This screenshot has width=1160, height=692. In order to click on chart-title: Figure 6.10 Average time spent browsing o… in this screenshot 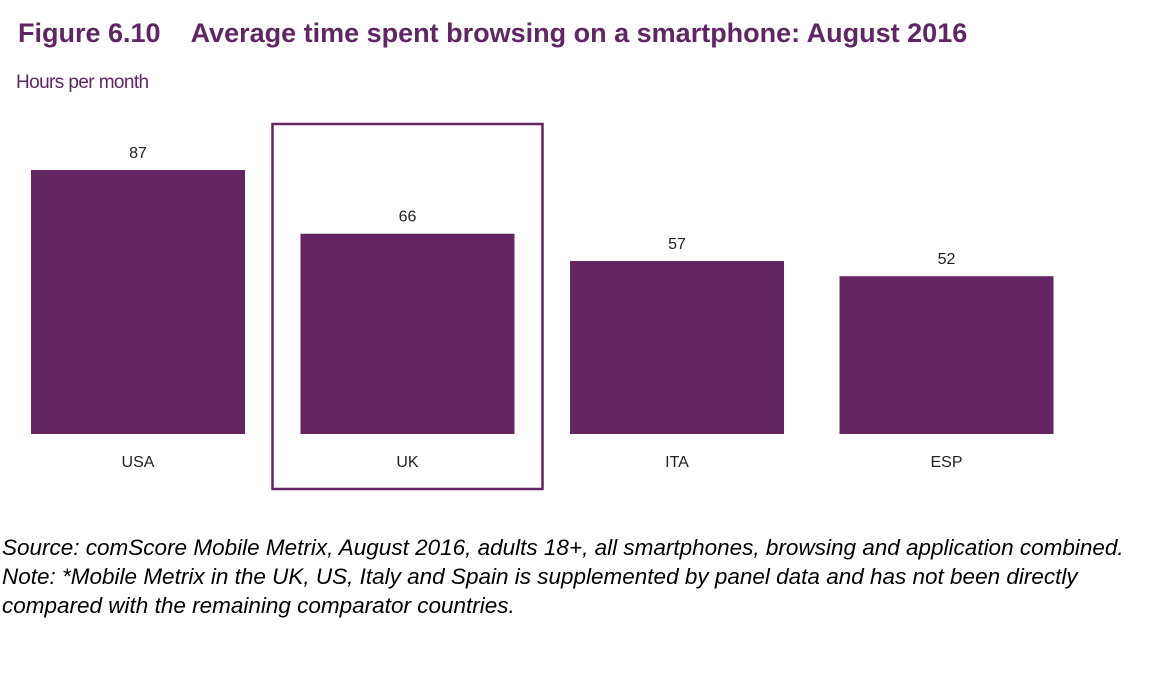, I will do `click(492, 33)`.